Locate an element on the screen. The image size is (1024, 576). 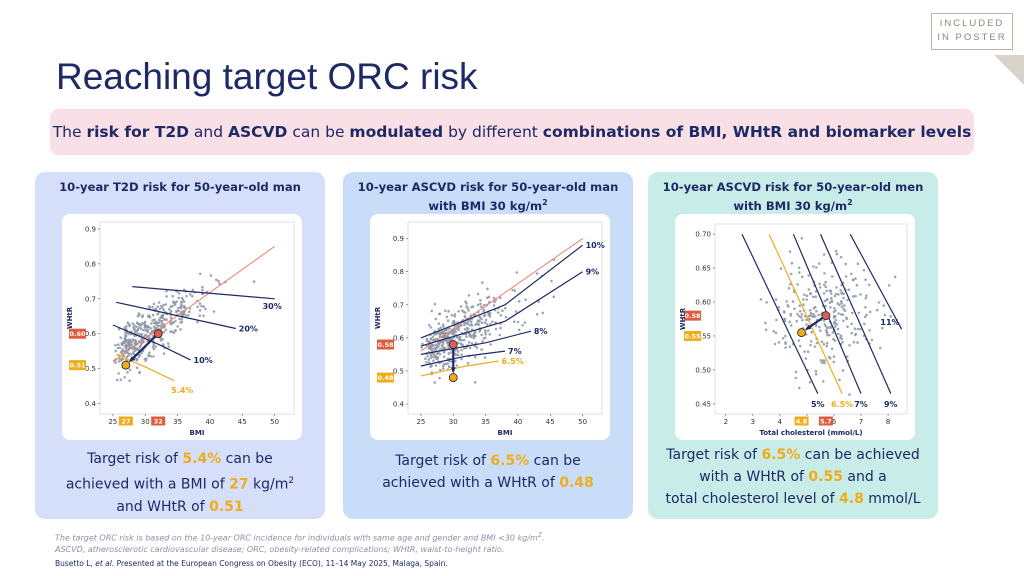
risk-contour-label: 5% is located at coordinates (818, 404).